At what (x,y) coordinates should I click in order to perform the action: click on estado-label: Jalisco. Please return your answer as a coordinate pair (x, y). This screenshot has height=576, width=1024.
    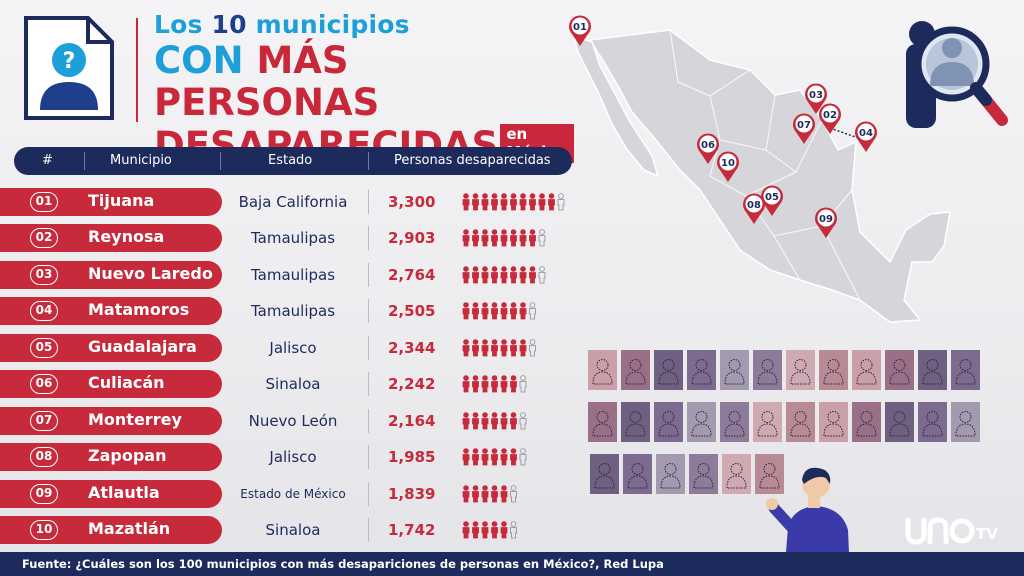
    Looking at the image, I should click on (293, 457).